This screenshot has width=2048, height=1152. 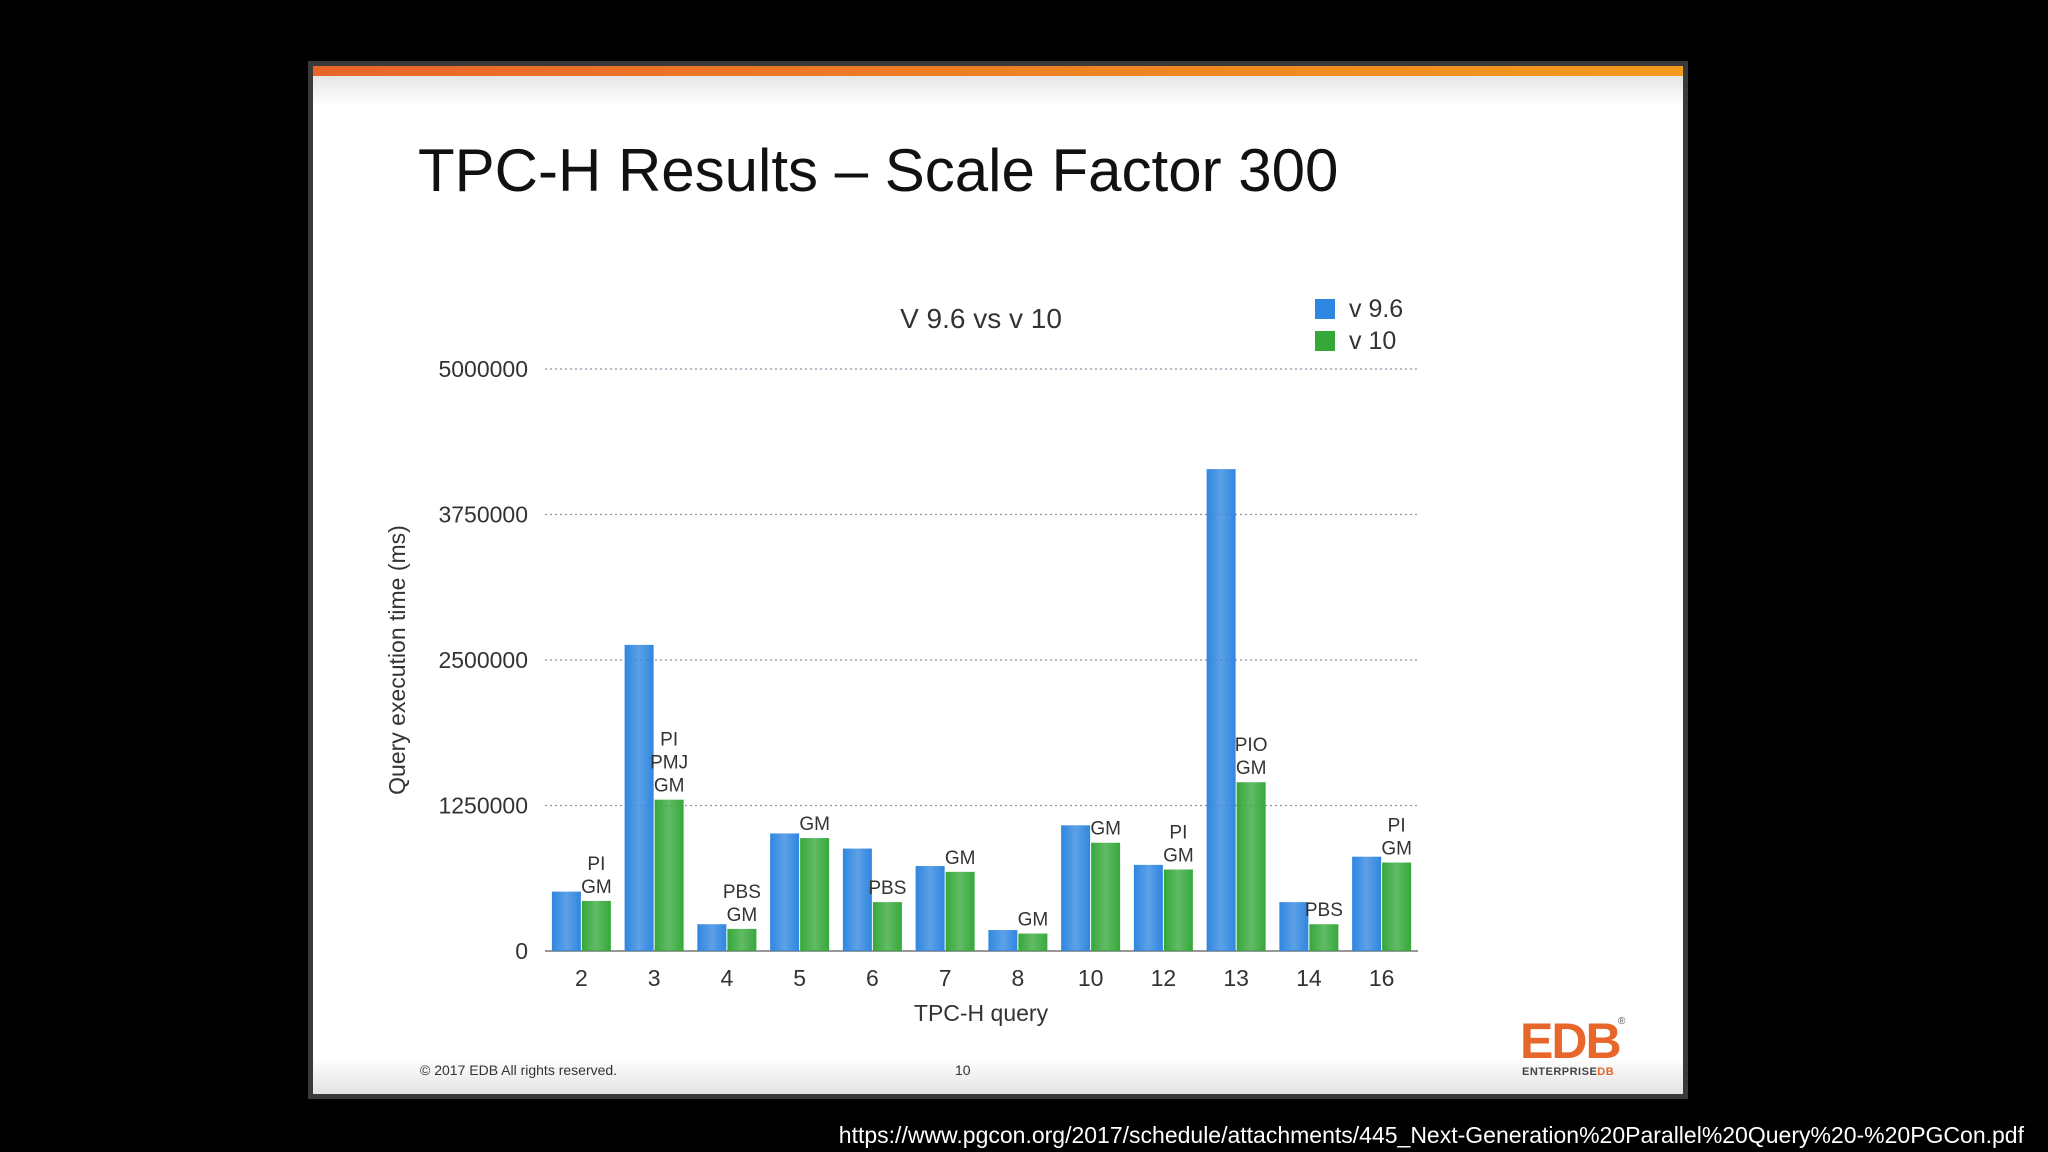 I want to click on legend-label-v10: v 10, so click(x=1372, y=341).